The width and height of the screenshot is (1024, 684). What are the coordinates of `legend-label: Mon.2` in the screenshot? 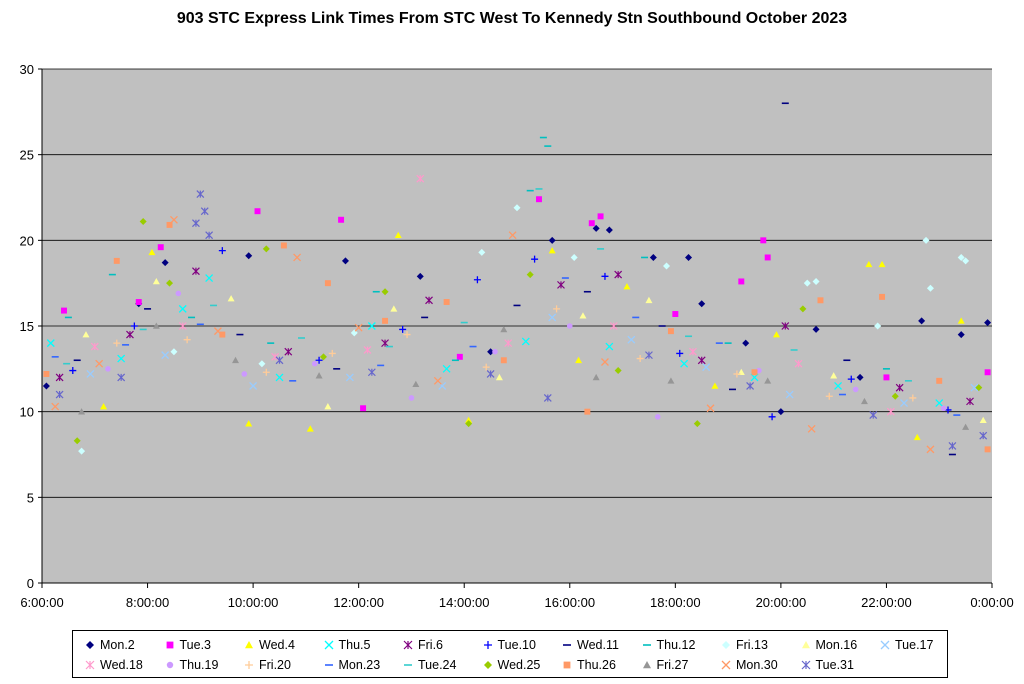 It's located at (117, 645).